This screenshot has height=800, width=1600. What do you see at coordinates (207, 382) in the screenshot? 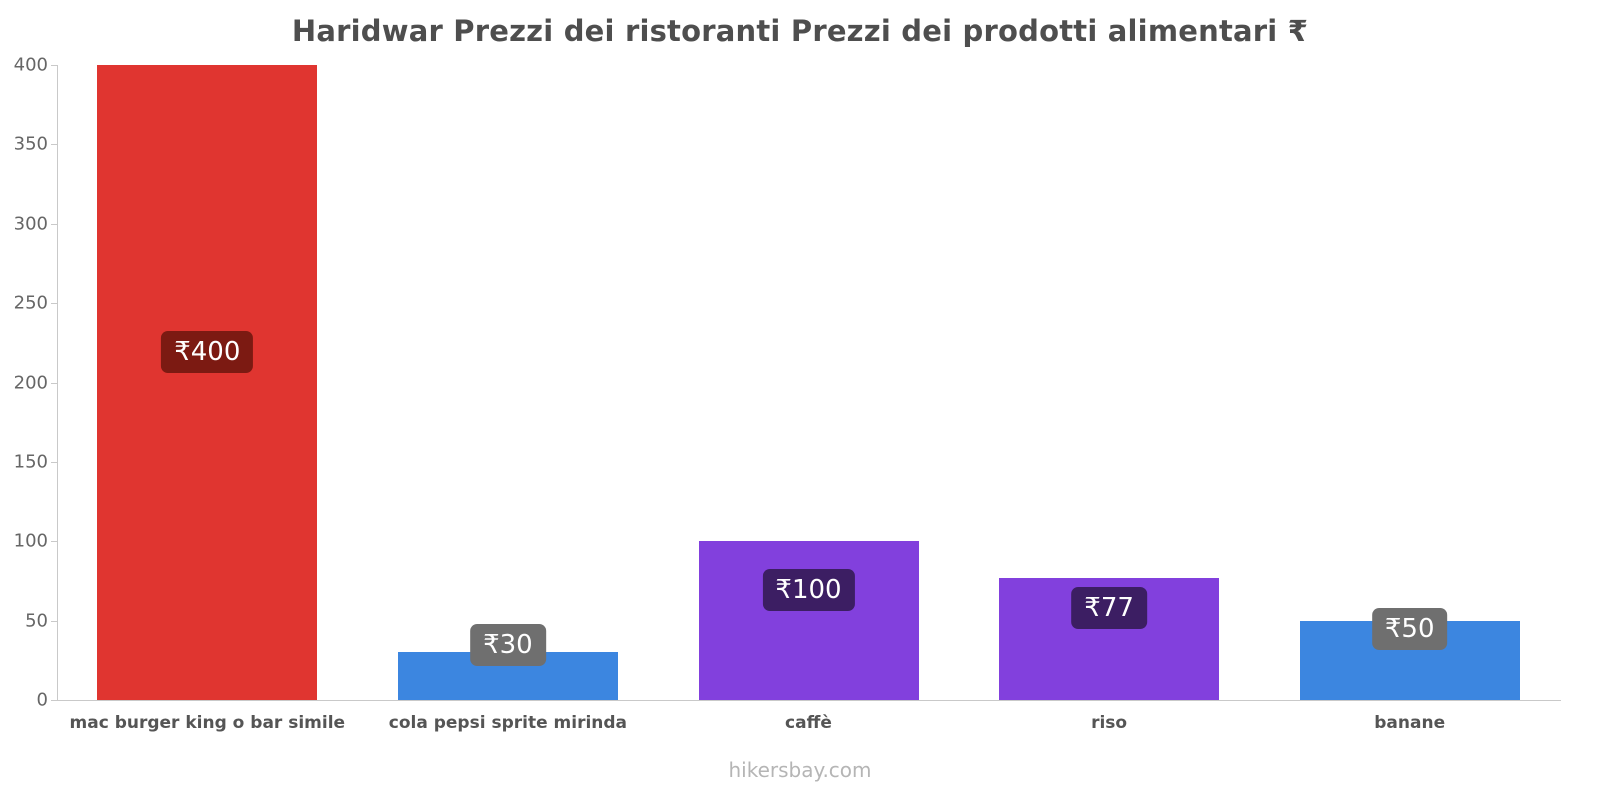
I see `bar-mac-burger-king-o-bar-simile` at bounding box center [207, 382].